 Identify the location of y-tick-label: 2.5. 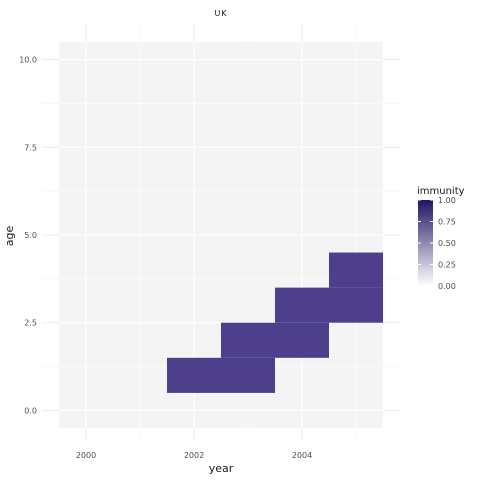
(30, 323).